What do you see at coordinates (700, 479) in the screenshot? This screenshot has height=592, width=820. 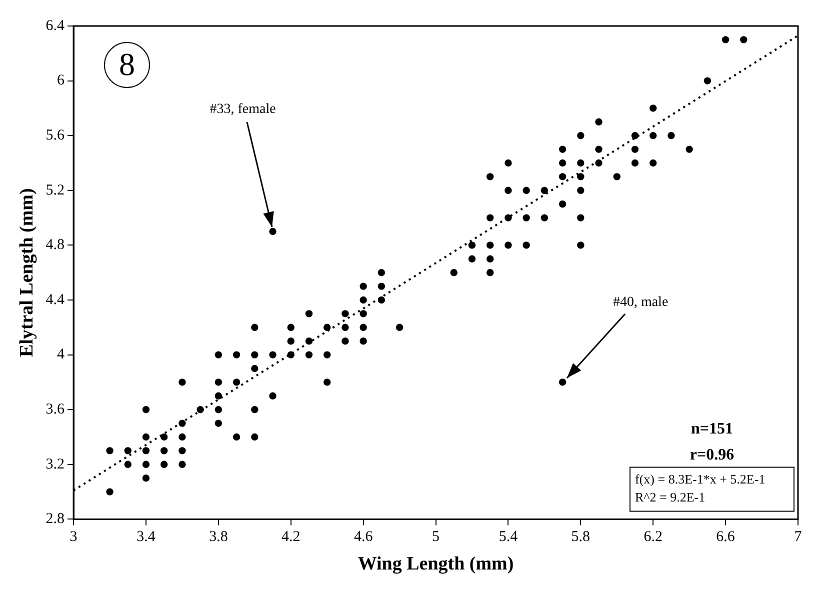 I see `annotation: f(x) = 8.3E-1*x + 5.2E-1` at bounding box center [700, 479].